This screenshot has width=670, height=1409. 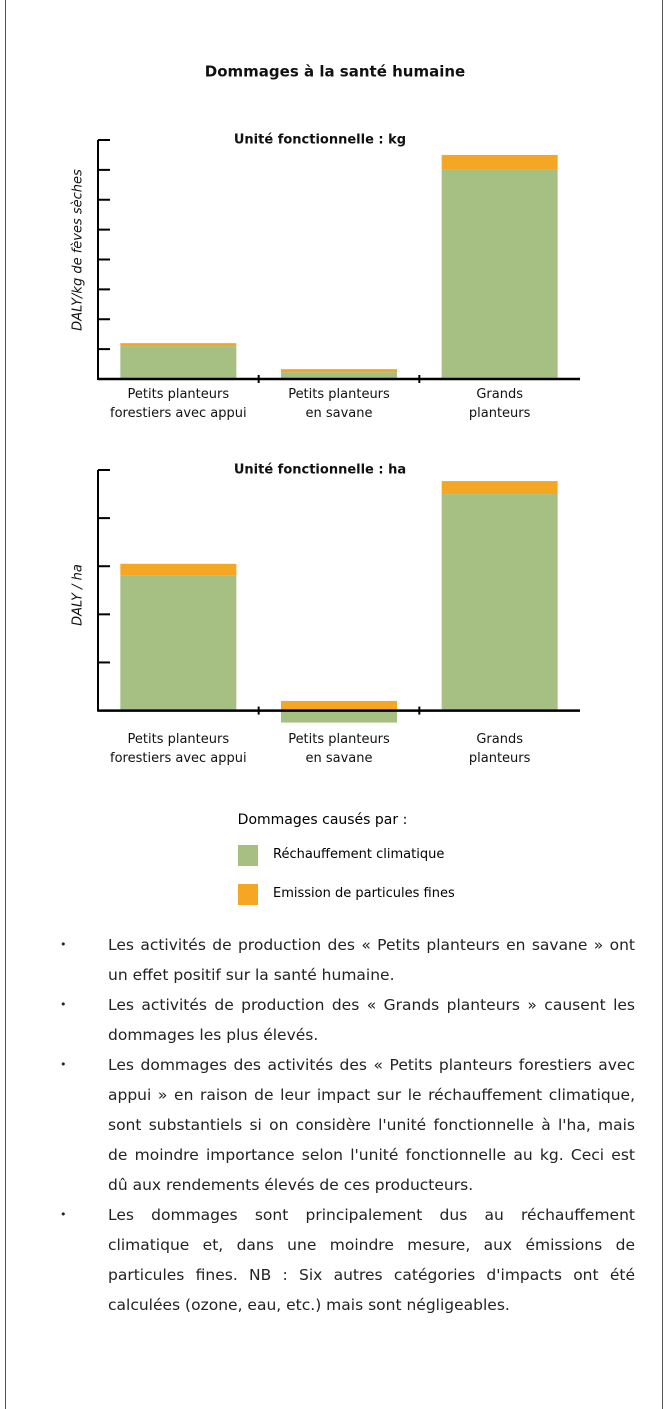 What do you see at coordinates (335, 72) in the screenshot?
I see `title: Dommages à la santé humaine` at bounding box center [335, 72].